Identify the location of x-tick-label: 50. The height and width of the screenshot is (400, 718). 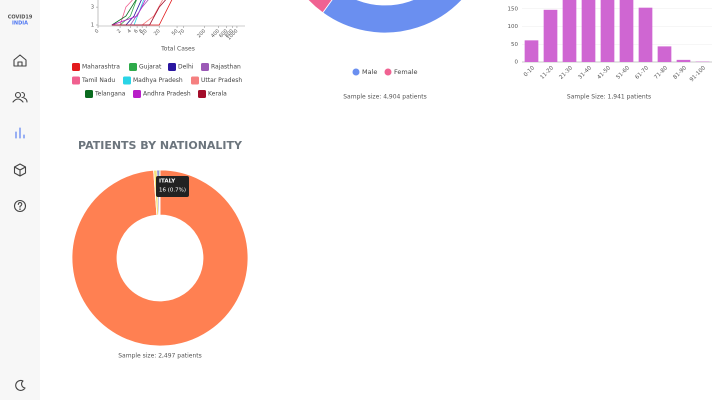
(175, 32).